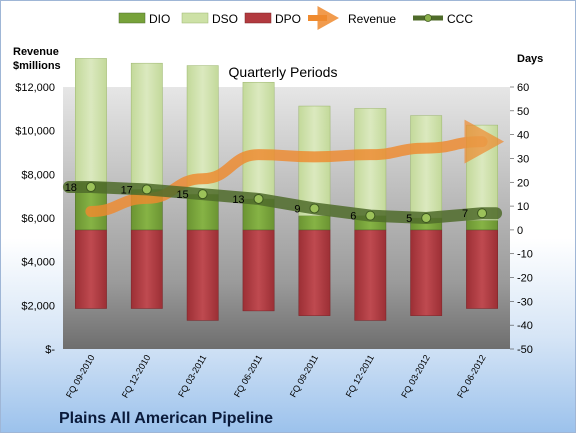 Image resolution: width=576 pixels, height=433 pixels. What do you see at coordinates (523, 136) in the screenshot?
I see `right-tick-label: 40` at bounding box center [523, 136].